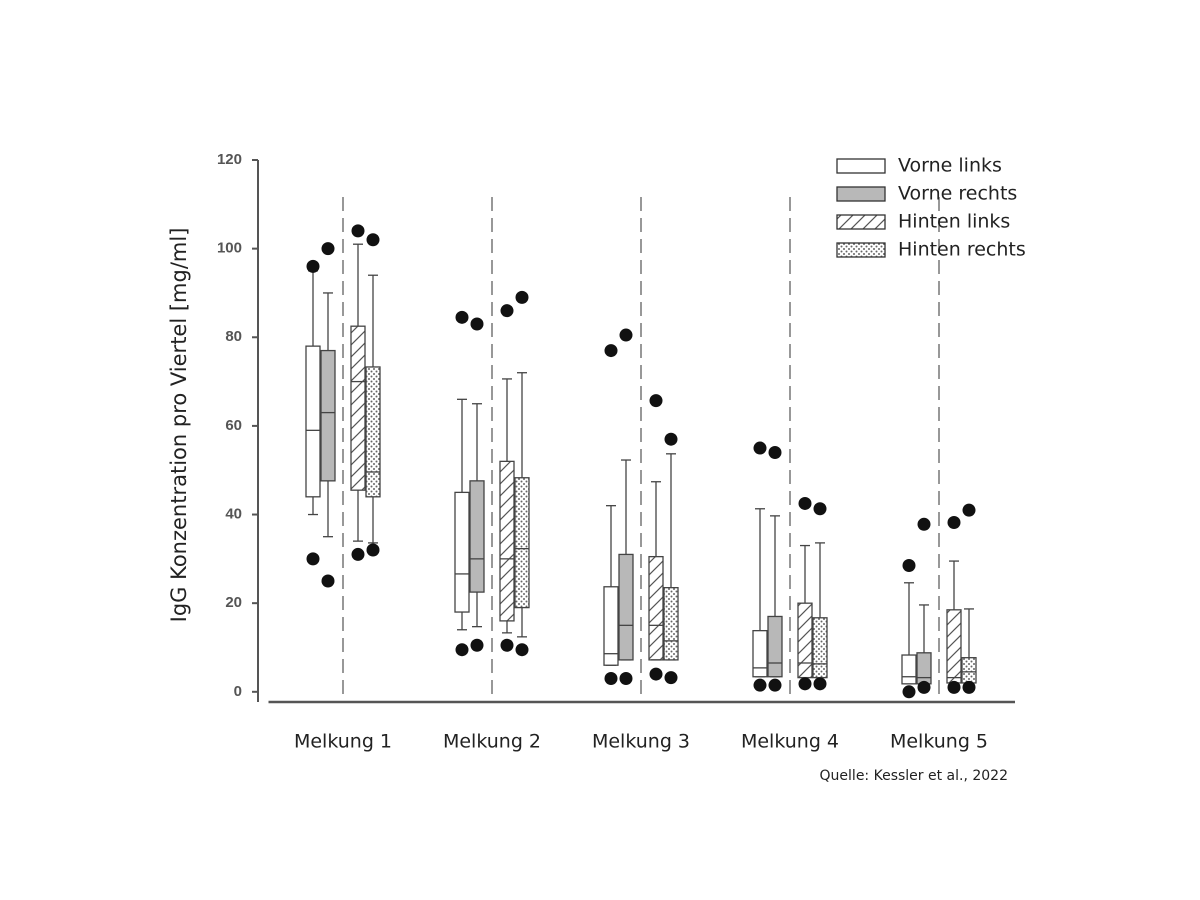 The image size is (1200, 900). Describe the element at coordinates (962, 250) in the screenshot. I see `legend-label: Hinten rechts` at that location.